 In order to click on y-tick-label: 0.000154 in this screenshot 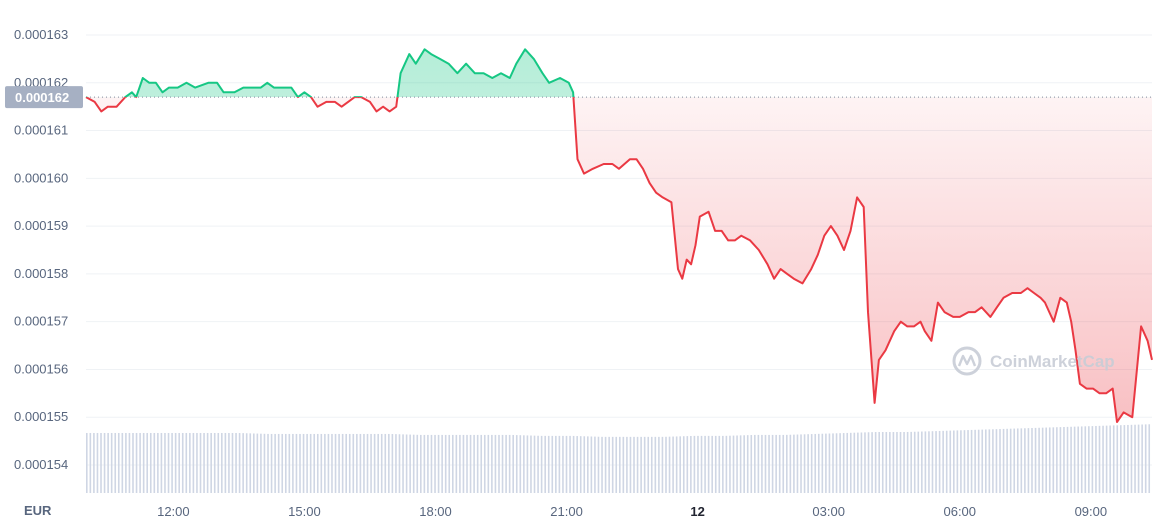, I will do `click(41, 464)`.